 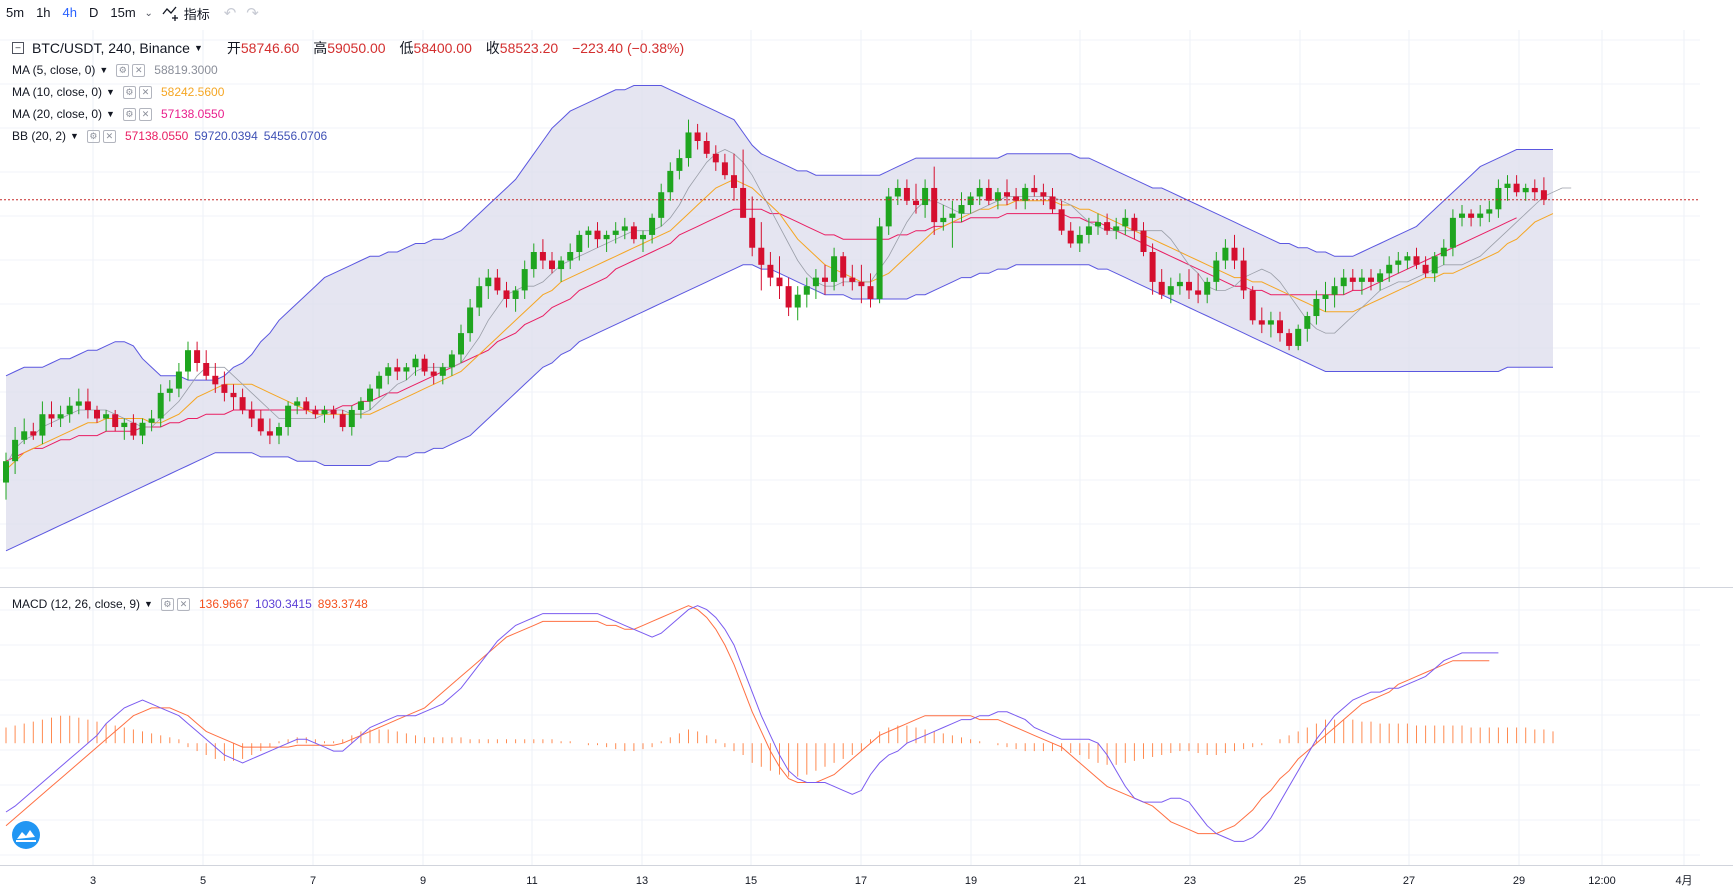 What do you see at coordinates (26, 835) in the screenshot?
I see `tradingview-logo` at bounding box center [26, 835].